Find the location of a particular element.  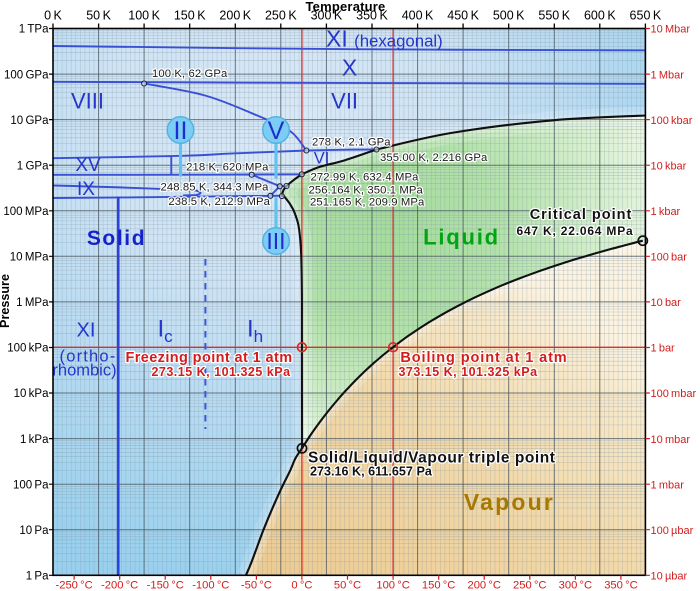

svg-text: 150 K is located at coordinates (190, 16).